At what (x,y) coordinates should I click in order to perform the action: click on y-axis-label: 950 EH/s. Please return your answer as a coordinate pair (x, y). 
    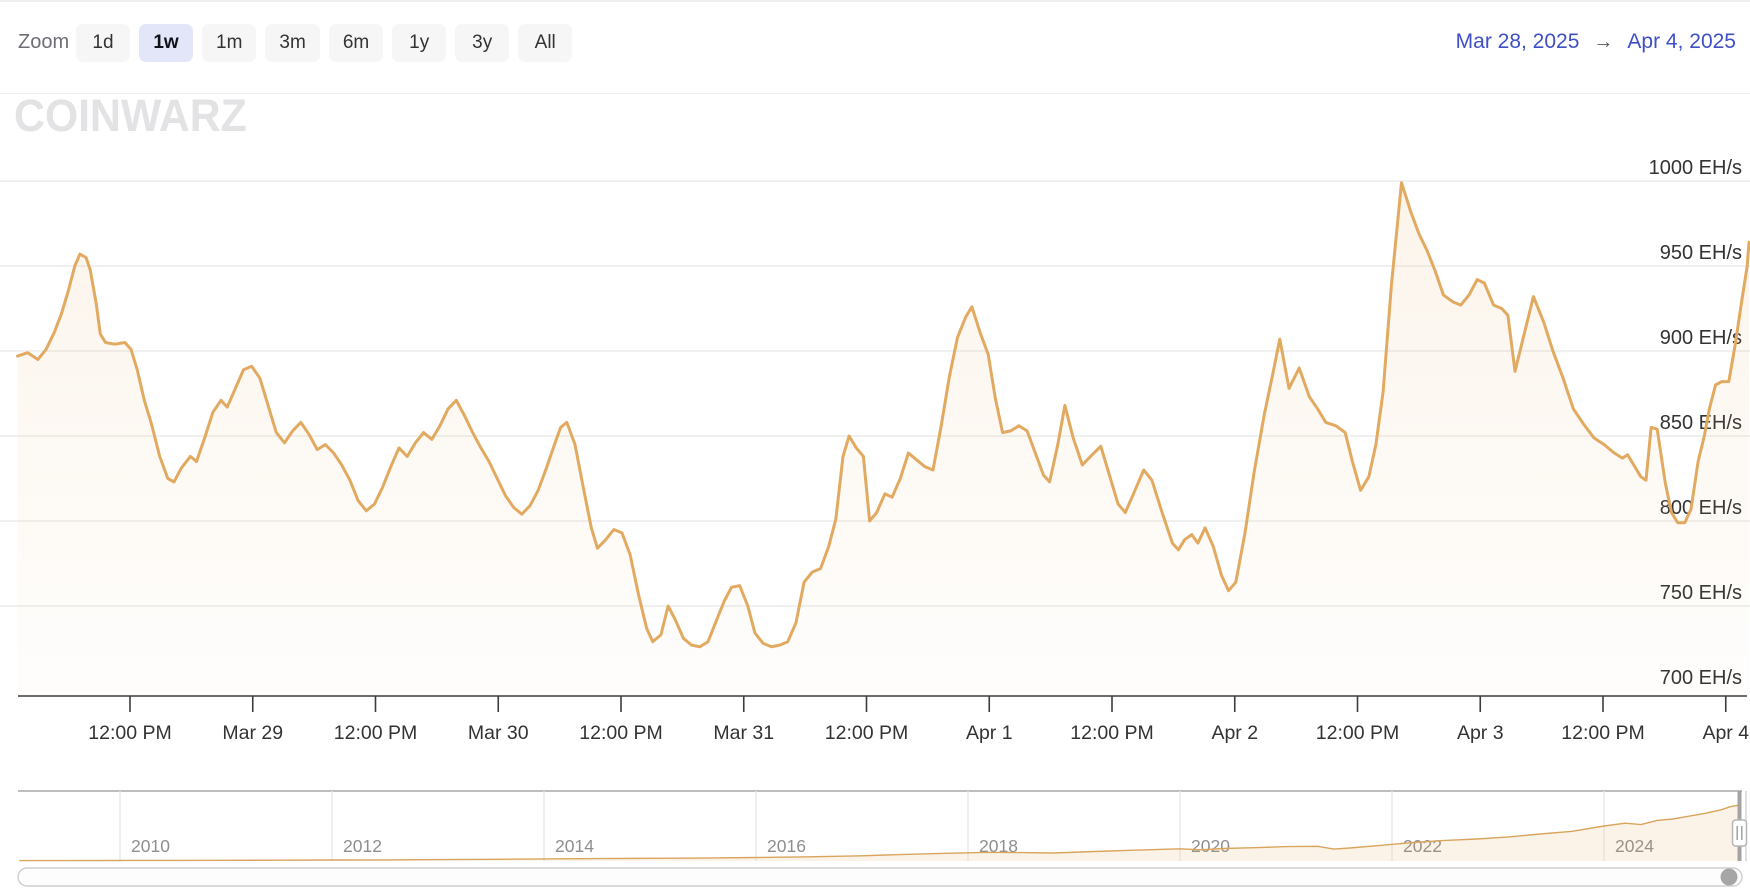
    Looking at the image, I should click on (1701, 253).